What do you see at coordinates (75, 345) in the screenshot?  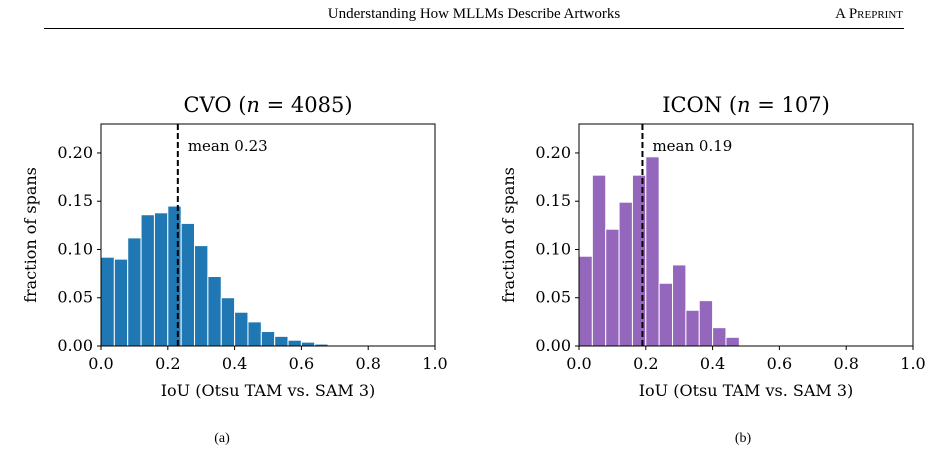 I see `panel-a-y-tick-label: 0.00` at bounding box center [75, 345].